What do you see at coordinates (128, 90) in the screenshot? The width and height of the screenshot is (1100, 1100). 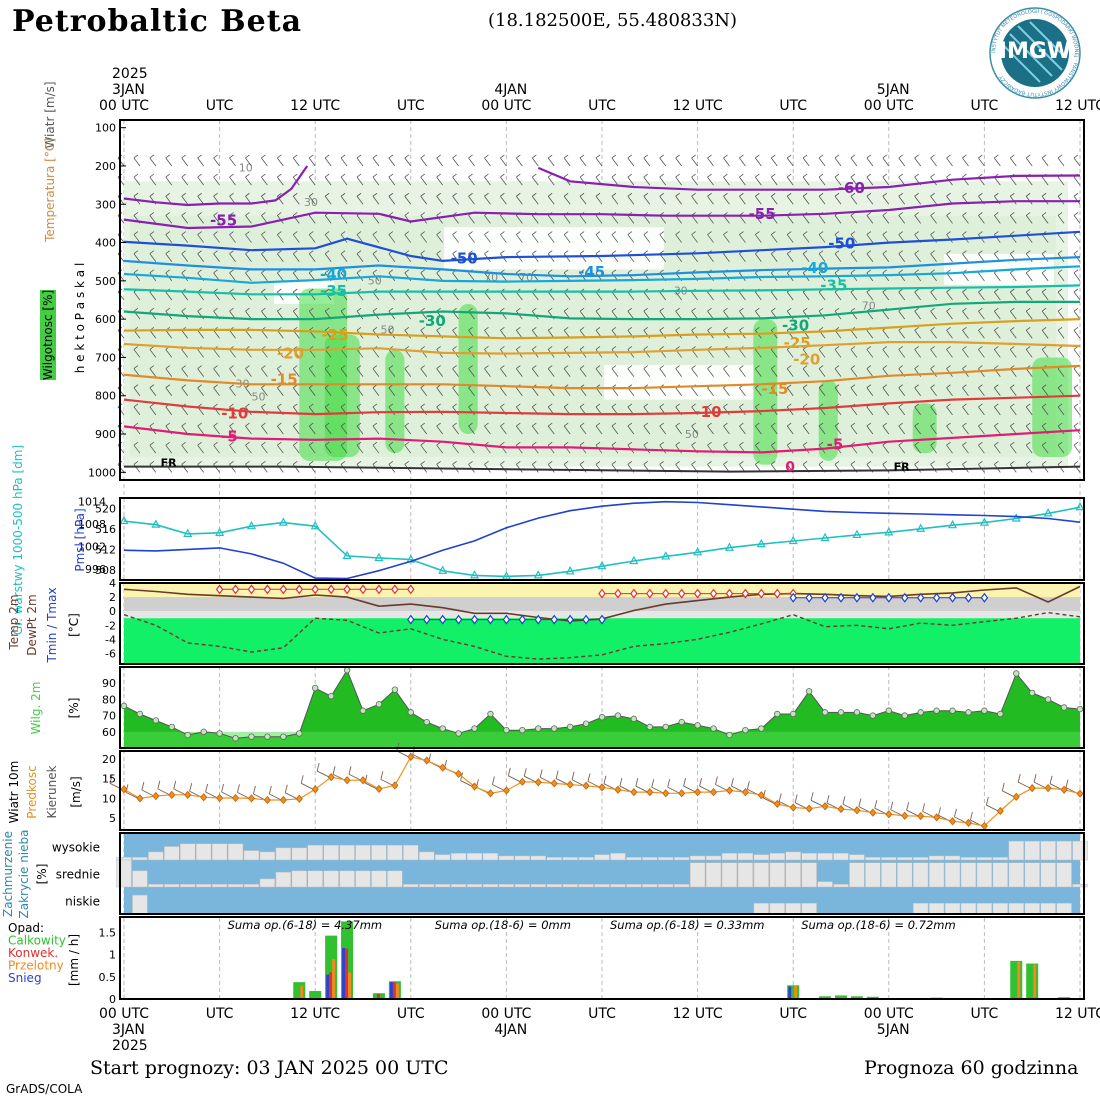 I see `time-label-top: 3JAN` at bounding box center [128, 90].